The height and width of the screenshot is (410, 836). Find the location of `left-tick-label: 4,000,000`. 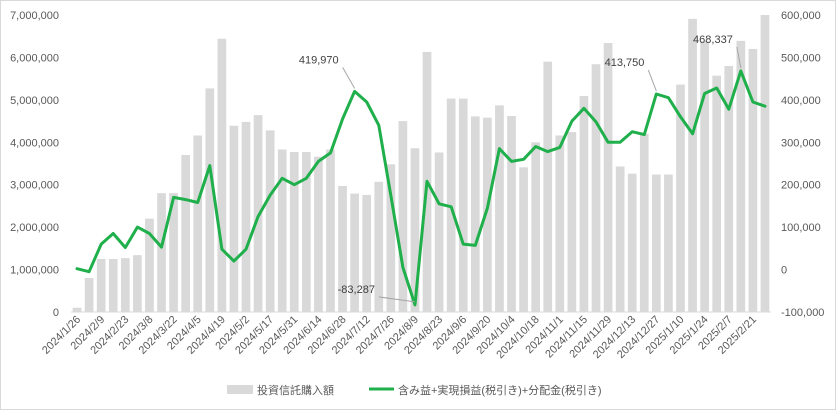

left-tick-label: 4,000,000 is located at coordinates (34, 143).